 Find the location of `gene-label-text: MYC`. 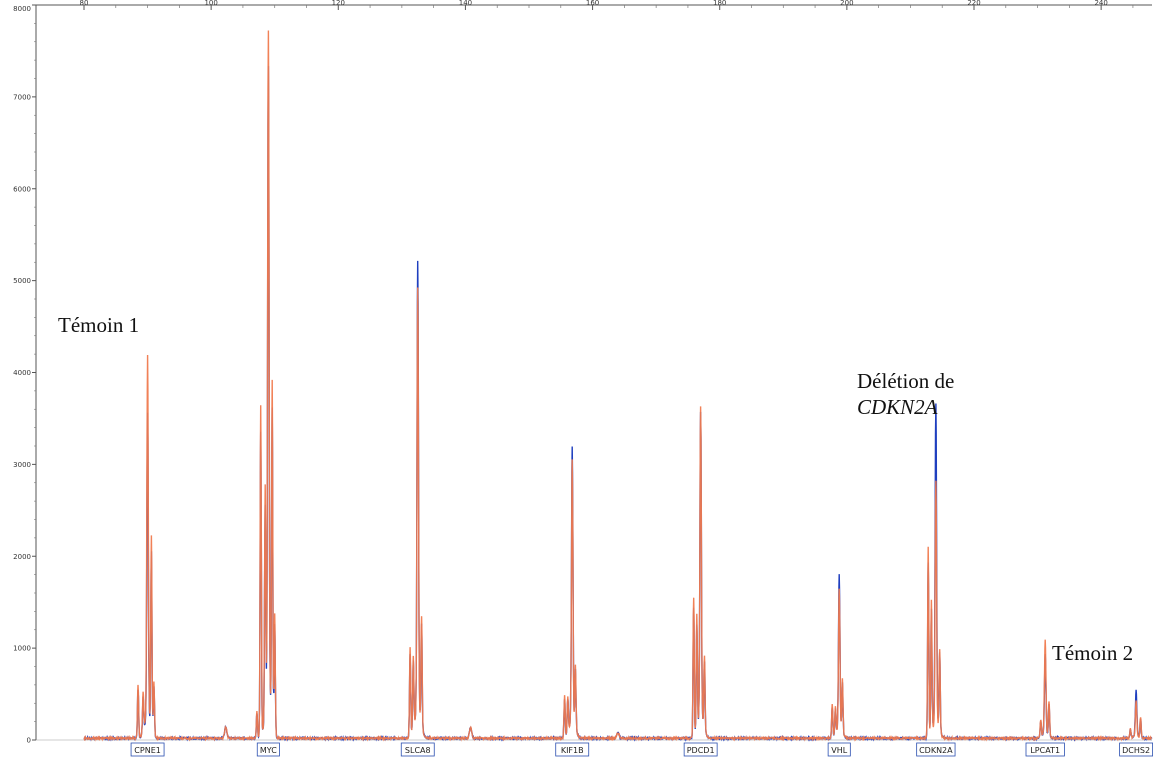

gene-label-text: MYC is located at coordinates (268, 750).